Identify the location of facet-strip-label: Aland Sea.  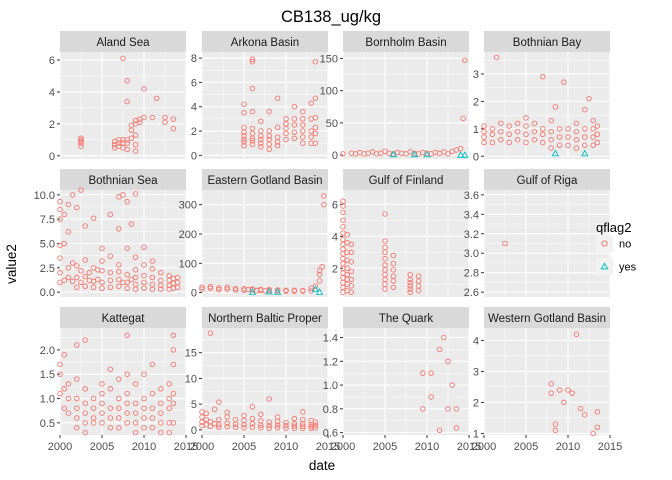
(123, 43).